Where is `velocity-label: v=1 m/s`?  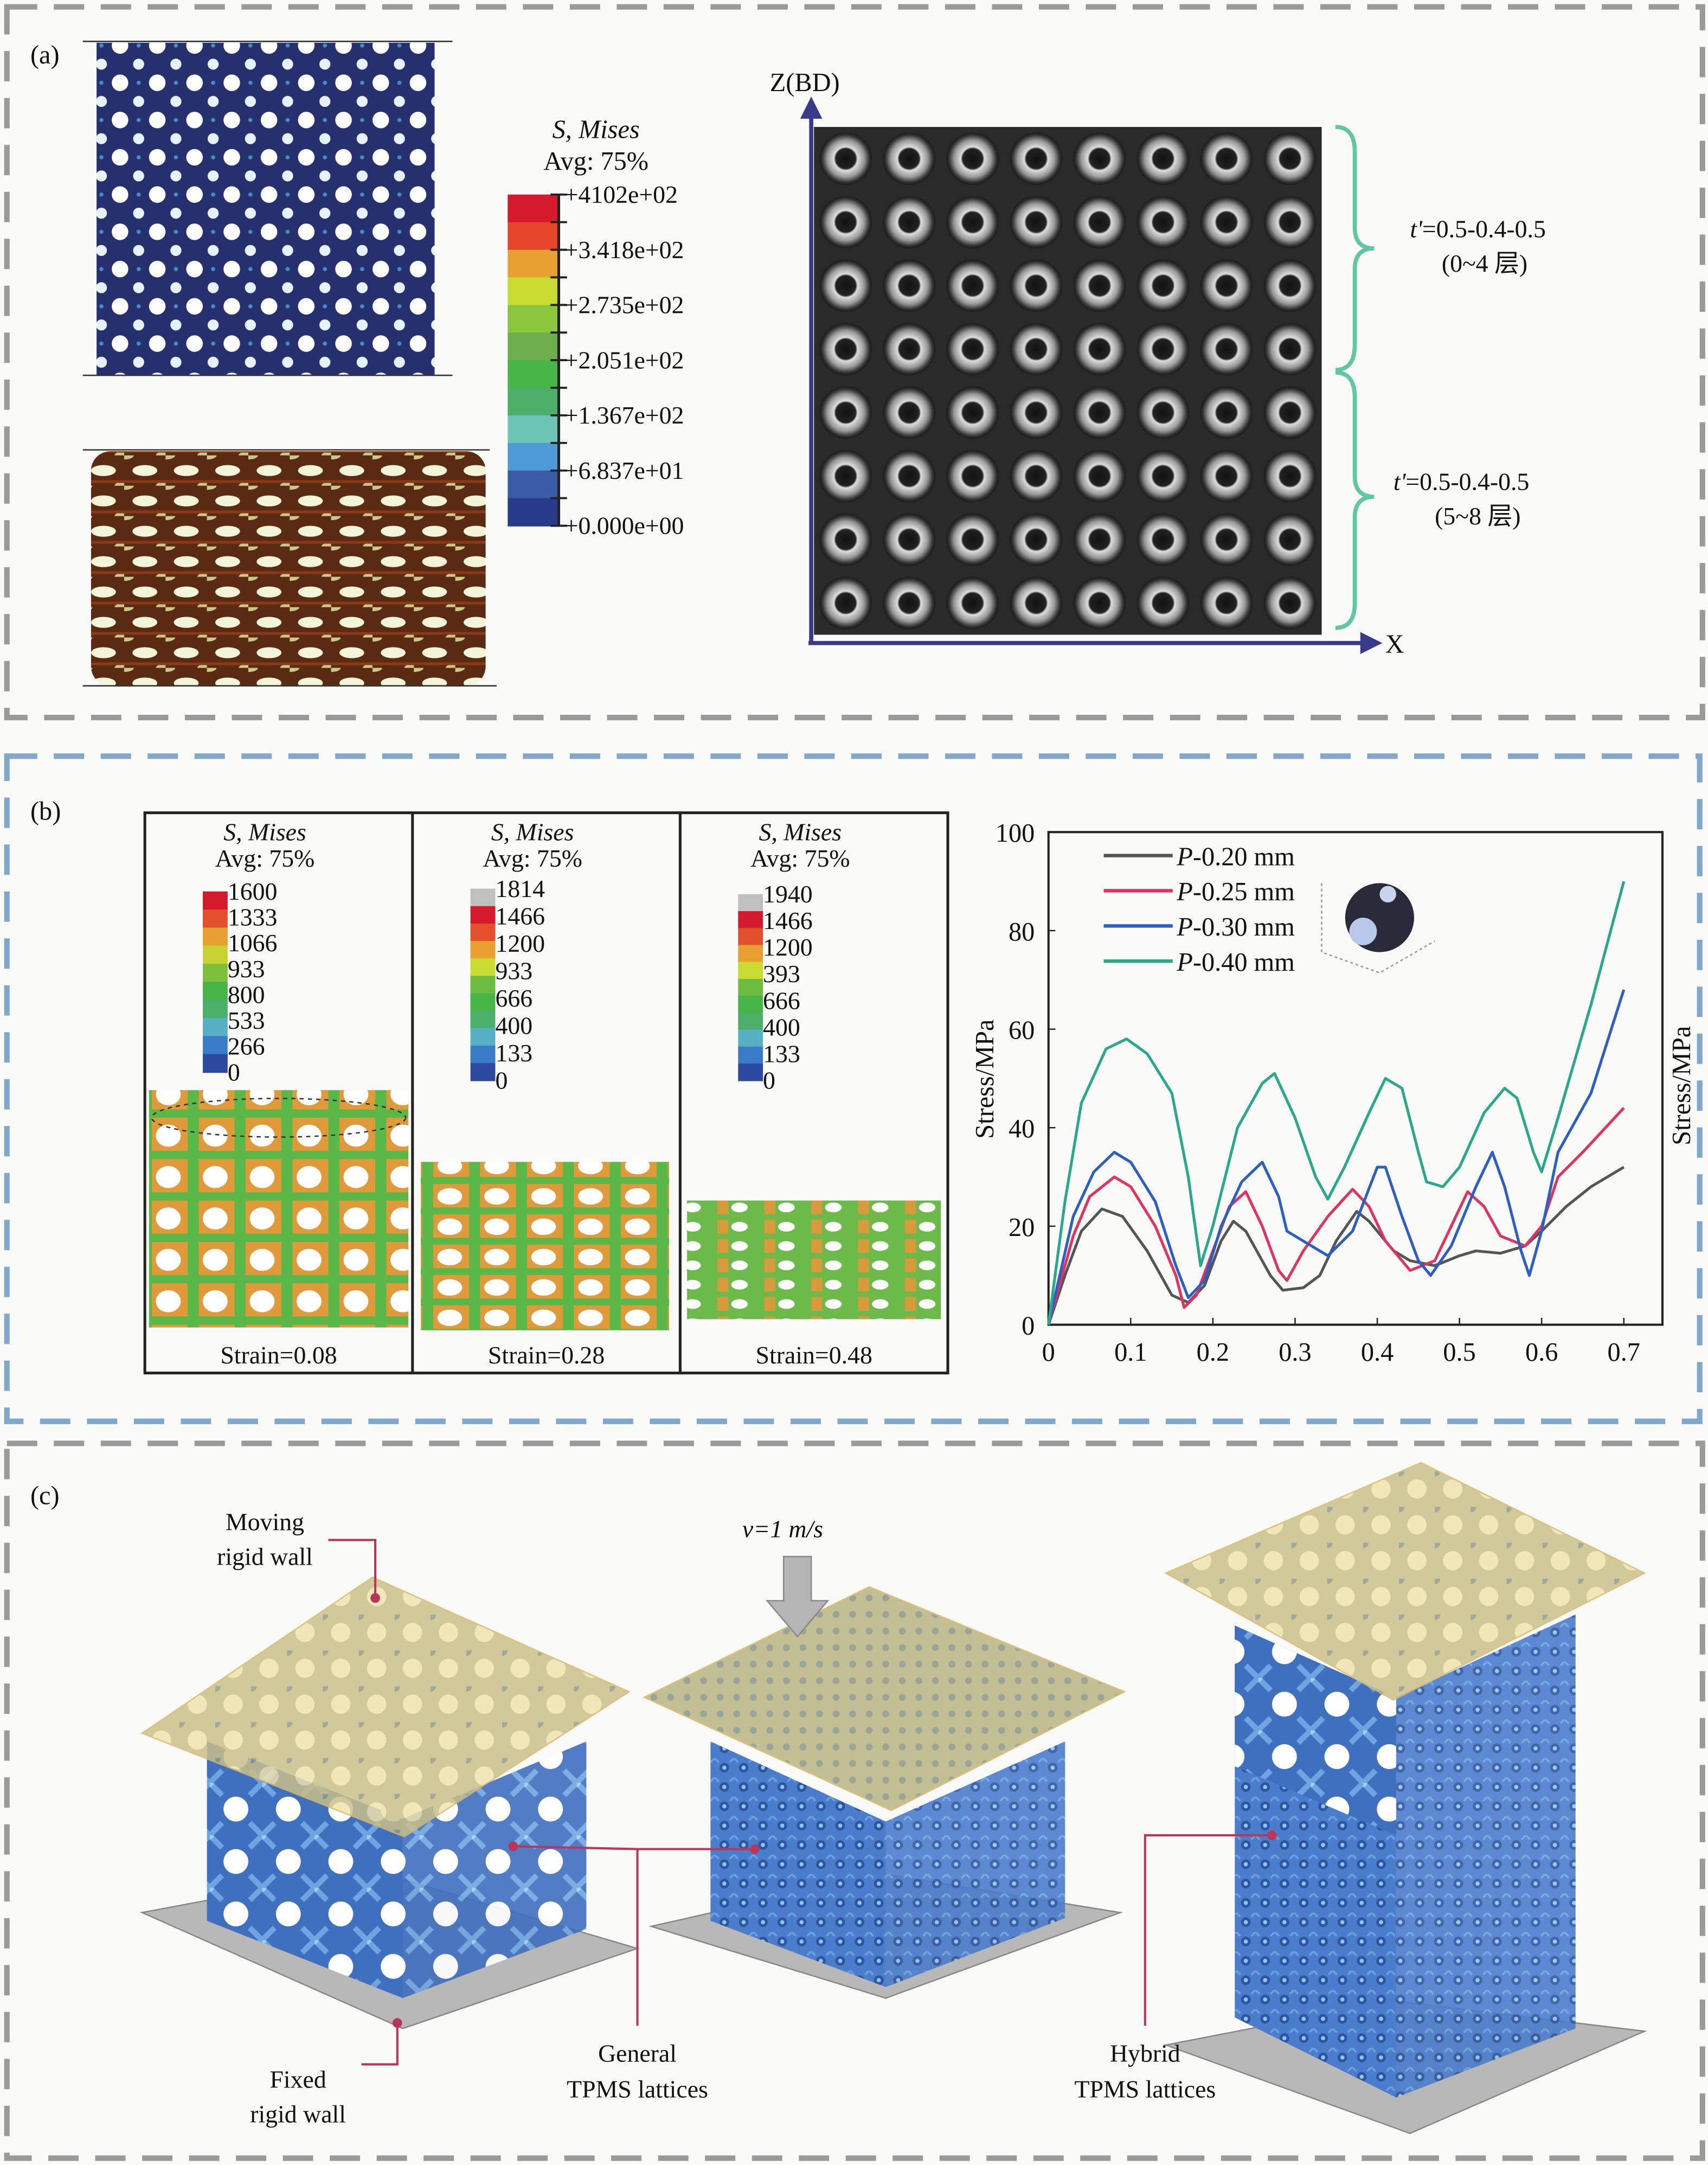 velocity-label: v=1 m/s is located at coordinates (783, 1528).